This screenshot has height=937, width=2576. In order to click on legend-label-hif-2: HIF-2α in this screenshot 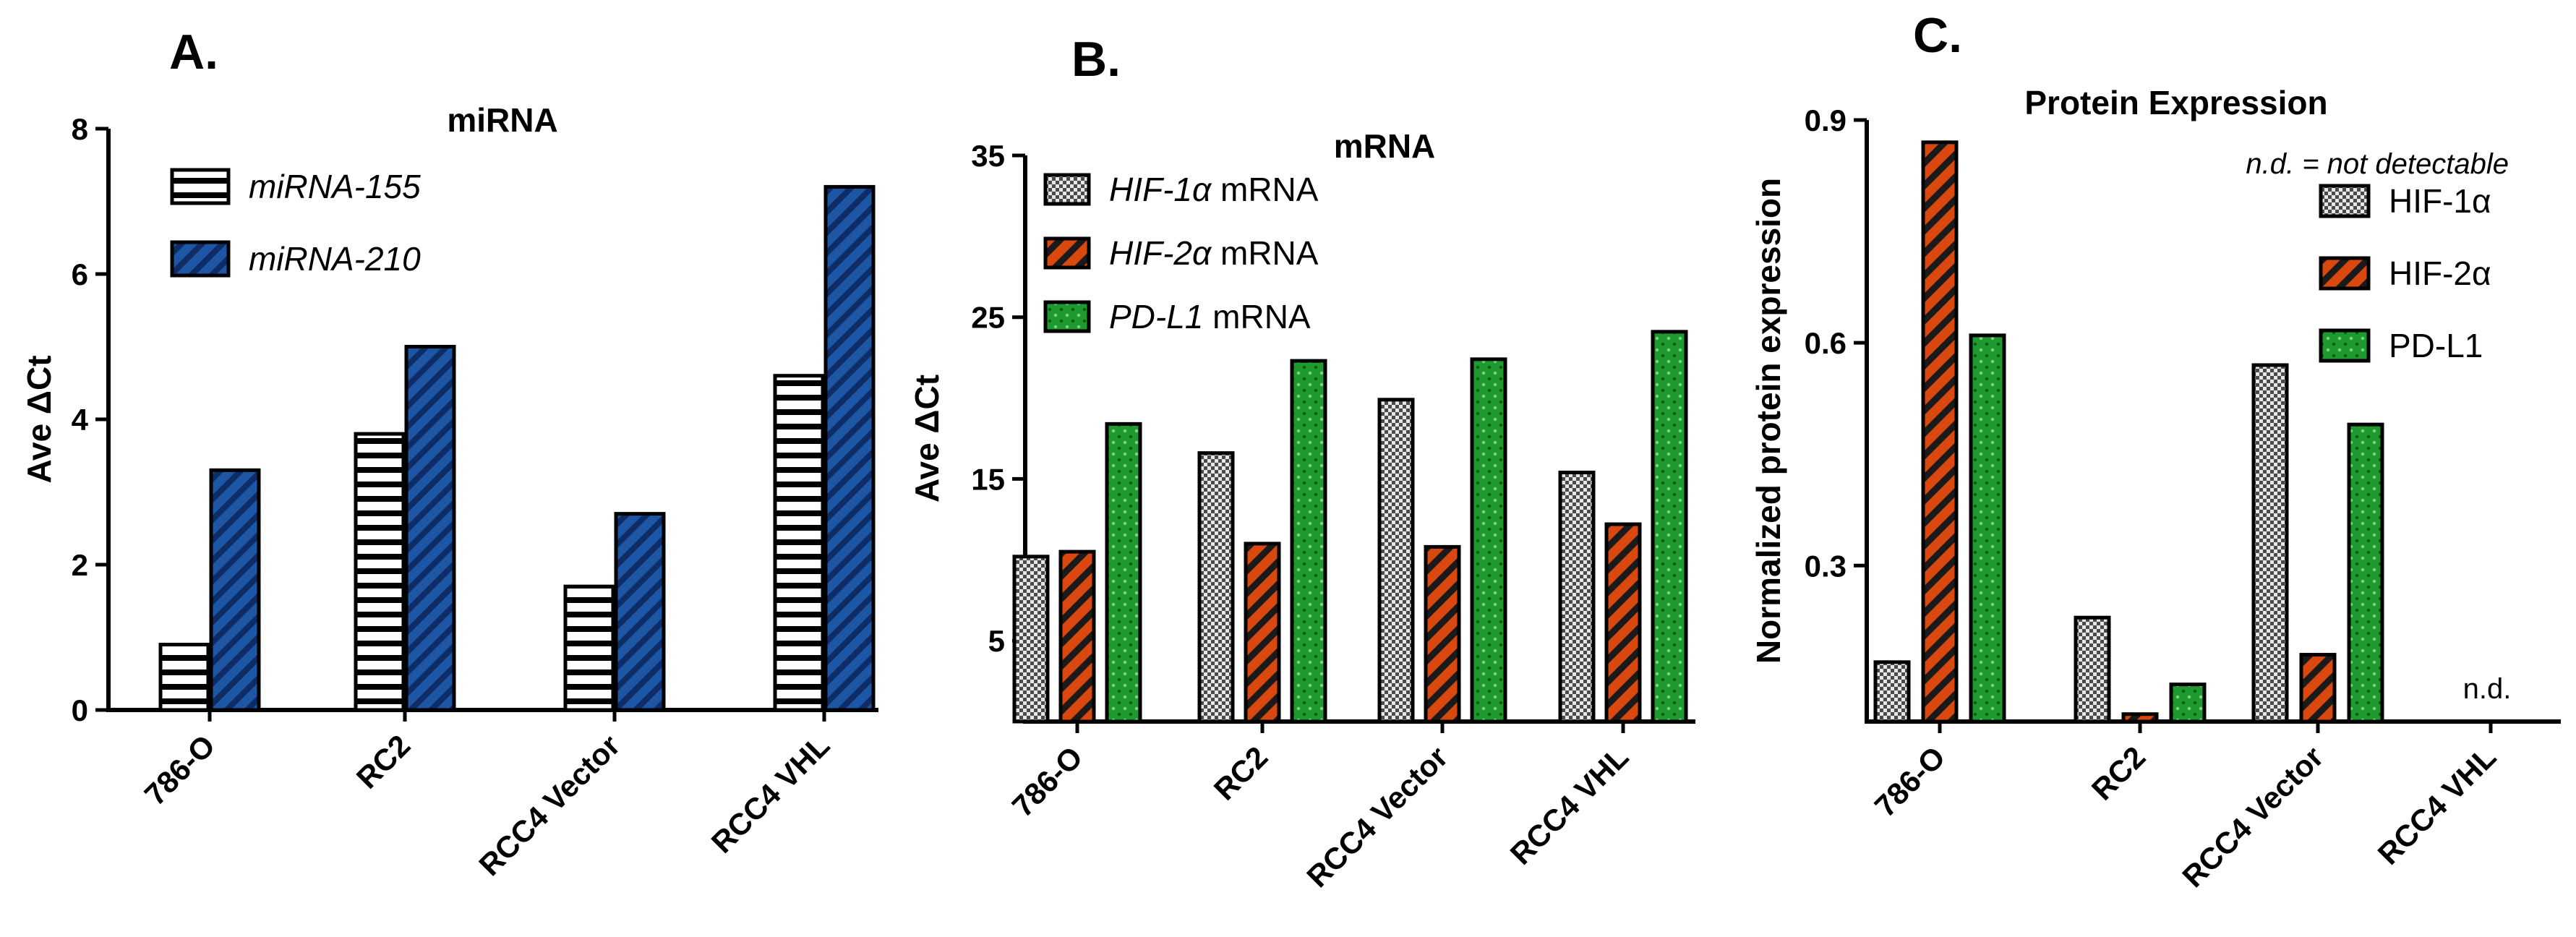, I will do `click(2440, 273)`.